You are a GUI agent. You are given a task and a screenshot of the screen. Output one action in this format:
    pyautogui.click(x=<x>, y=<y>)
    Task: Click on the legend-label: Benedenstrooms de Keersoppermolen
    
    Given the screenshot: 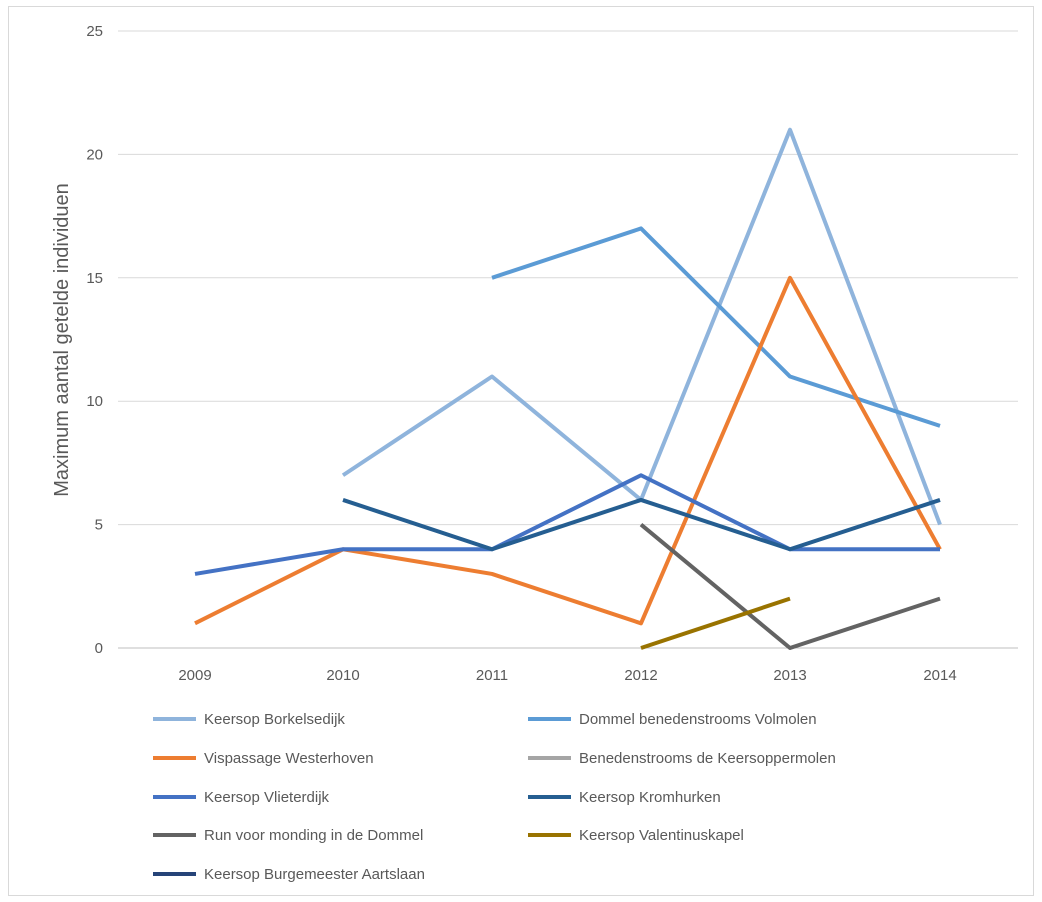 What is the action you would take?
    pyautogui.click(x=707, y=758)
    